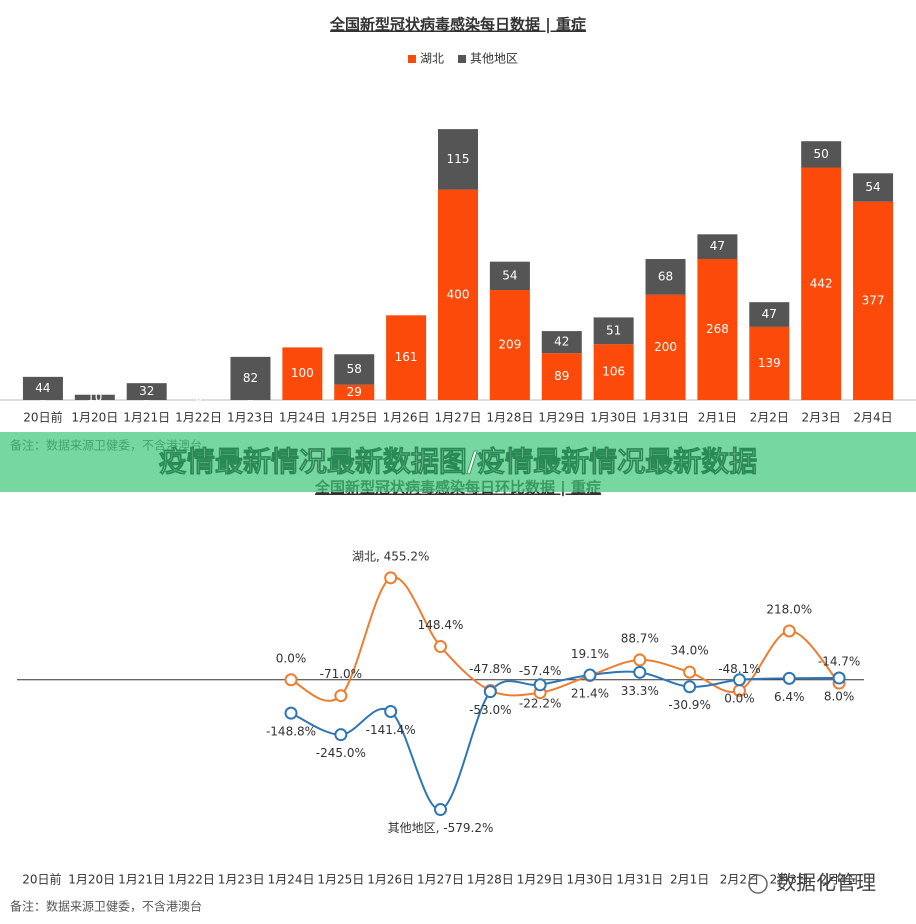 The image size is (916, 924). What do you see at coordinates (540, 671) in the screenshot?
I see `data-label: -57.4%` at bounding box center [540, 671].